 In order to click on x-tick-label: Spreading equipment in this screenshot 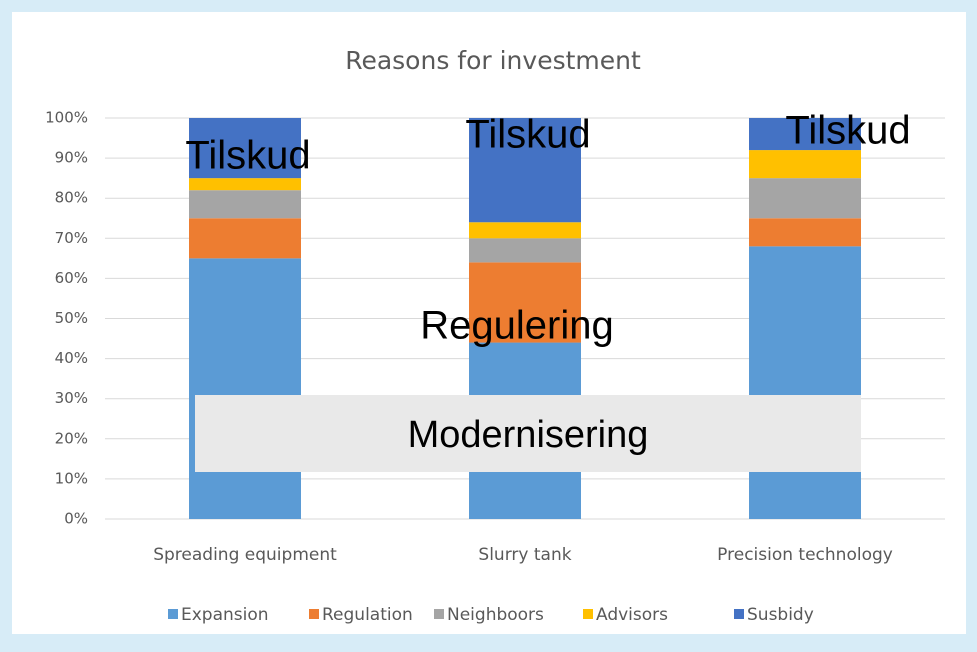, I will do `click(245, 555)`.